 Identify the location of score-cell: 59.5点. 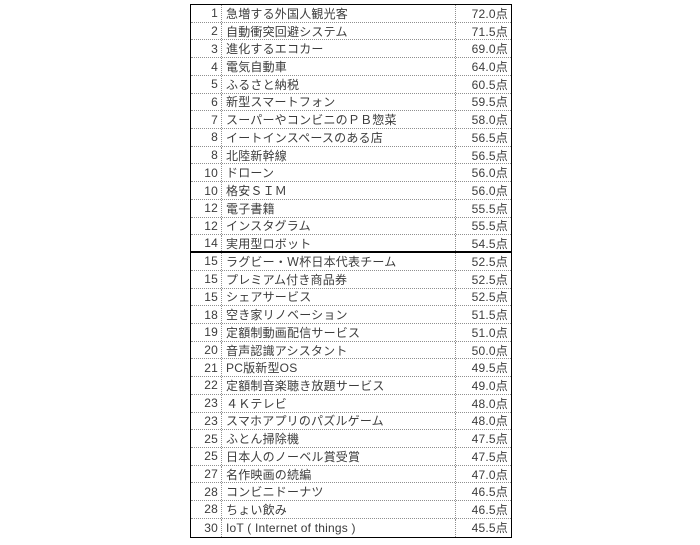
(483, 102).